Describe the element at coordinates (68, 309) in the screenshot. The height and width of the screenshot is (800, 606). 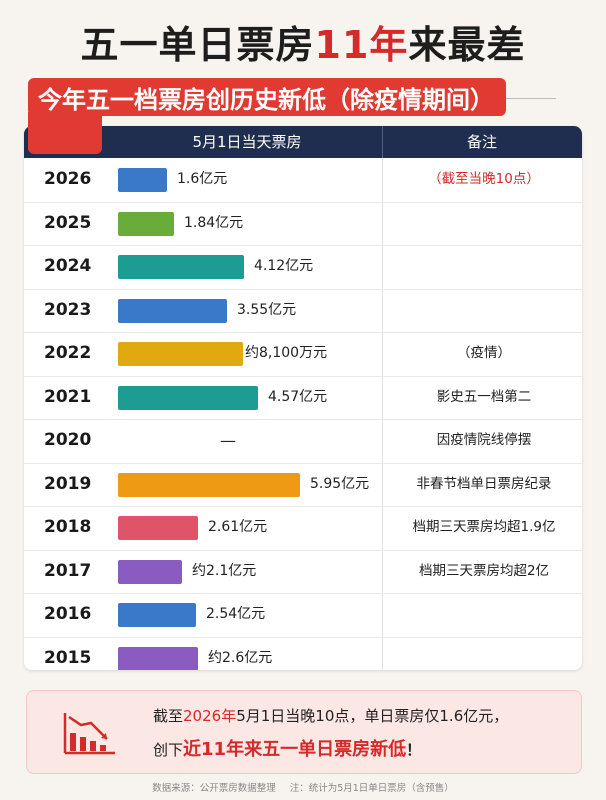
I see `year-label: 2023` at that location.